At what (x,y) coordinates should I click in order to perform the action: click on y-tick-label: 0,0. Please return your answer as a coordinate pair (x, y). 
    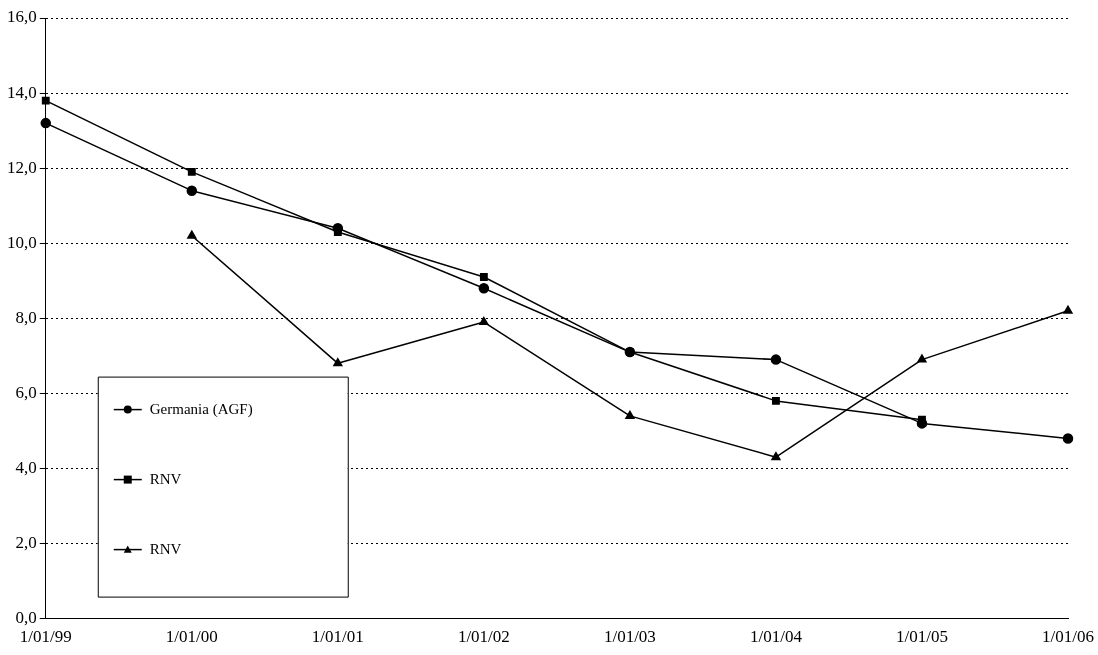
    Looking at the image, I should click on (26, 618).